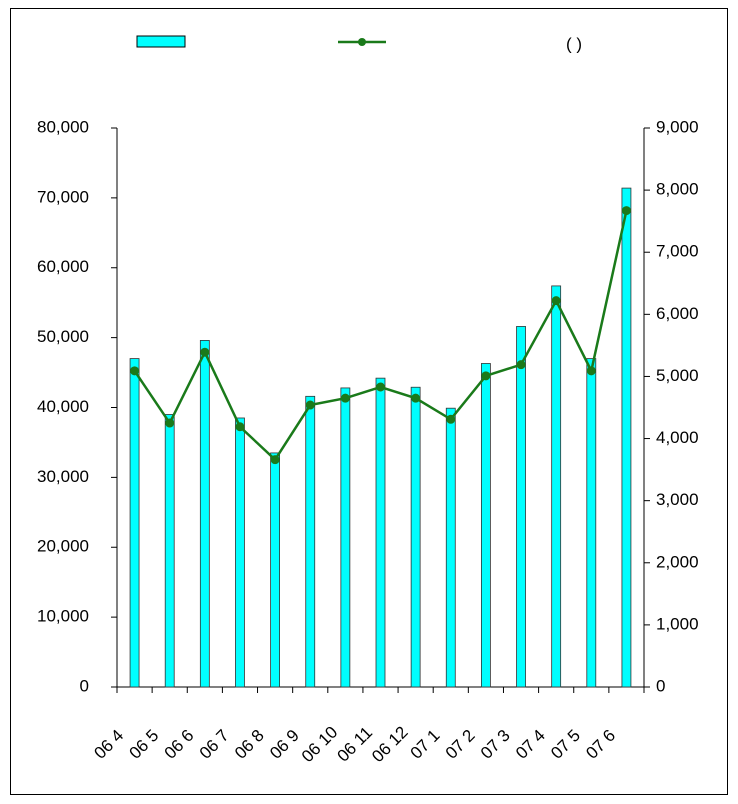 The image size is (738, 804). Describe the element at coordinates (677, 437) in the screenshot. I see `y2-tick-label: 4,000` at that location.